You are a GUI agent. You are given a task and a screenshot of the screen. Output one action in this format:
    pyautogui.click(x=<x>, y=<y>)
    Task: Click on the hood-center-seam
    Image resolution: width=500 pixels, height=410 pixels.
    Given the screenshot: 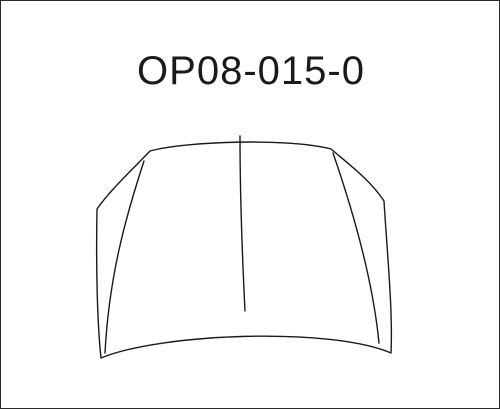 What is the action you would take?
    pyautogui.click(x=242, y=223)
    